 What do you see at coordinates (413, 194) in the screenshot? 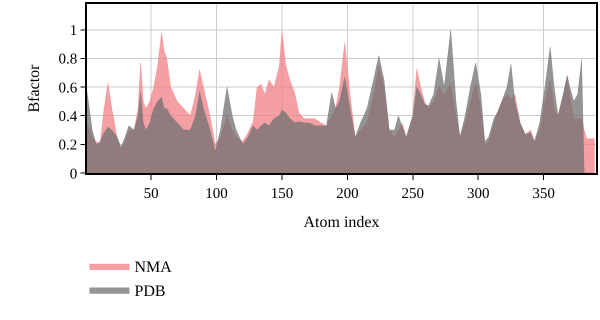
I see `x-tick-label: 250` at bounding box center [413, 194].